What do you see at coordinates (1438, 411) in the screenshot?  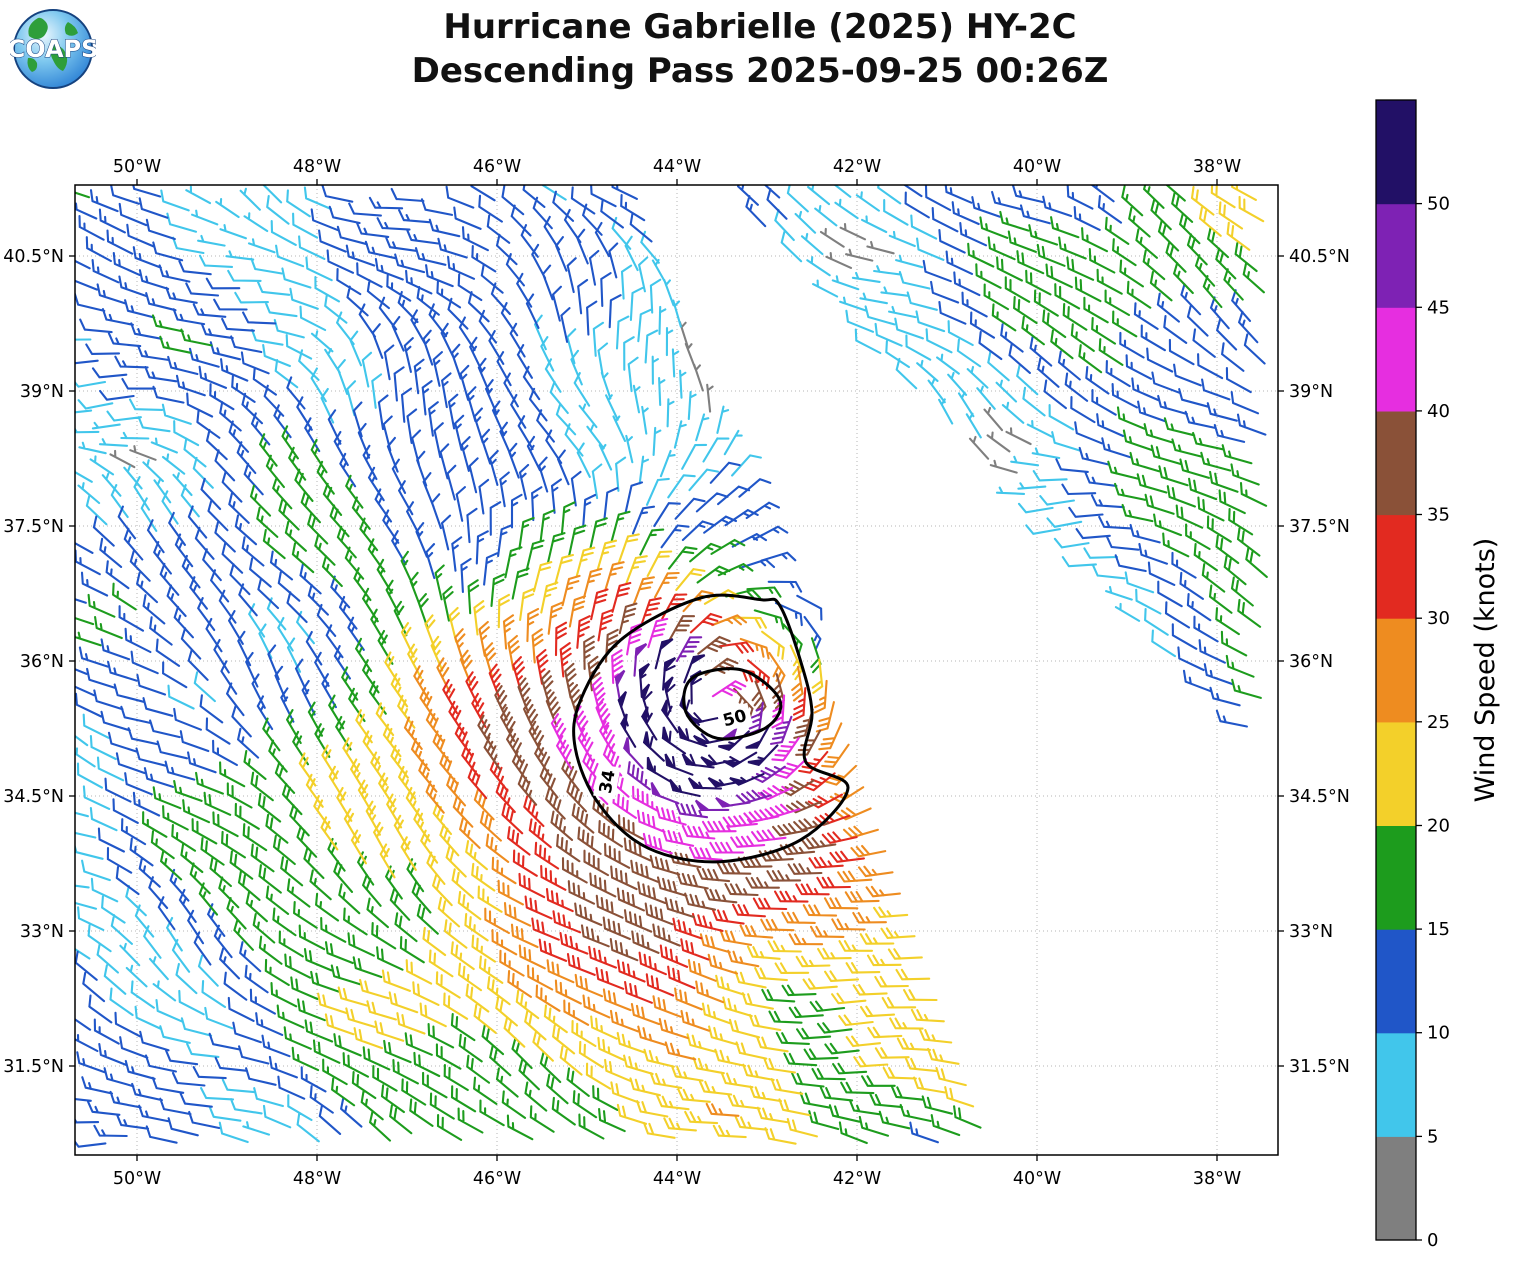 I see `colorbar-tick-label: 40` at bounding box center [1438, 411].